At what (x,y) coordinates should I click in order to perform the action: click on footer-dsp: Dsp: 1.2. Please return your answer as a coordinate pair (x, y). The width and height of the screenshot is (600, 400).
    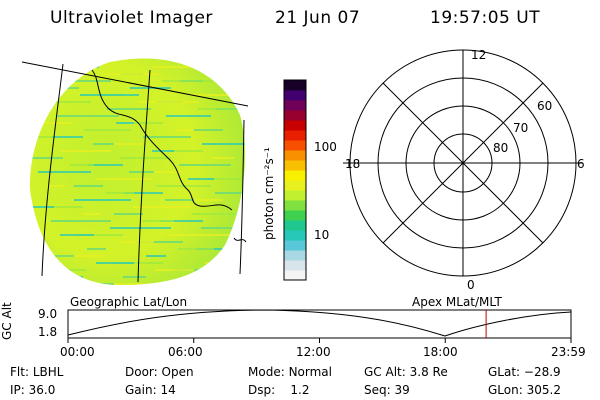
    Looking at the image, I should click on (279, 390).